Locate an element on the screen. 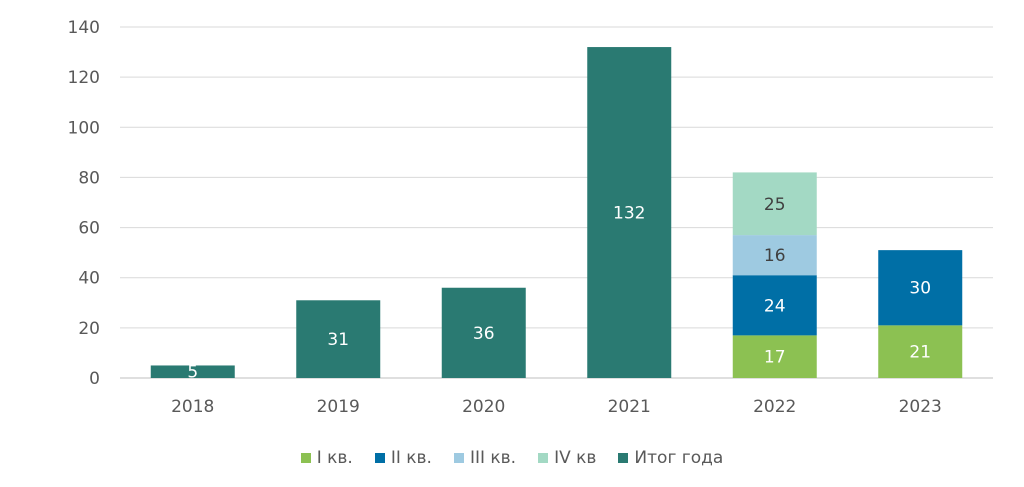  data-label: 132 is located at coordinates (629, 214).